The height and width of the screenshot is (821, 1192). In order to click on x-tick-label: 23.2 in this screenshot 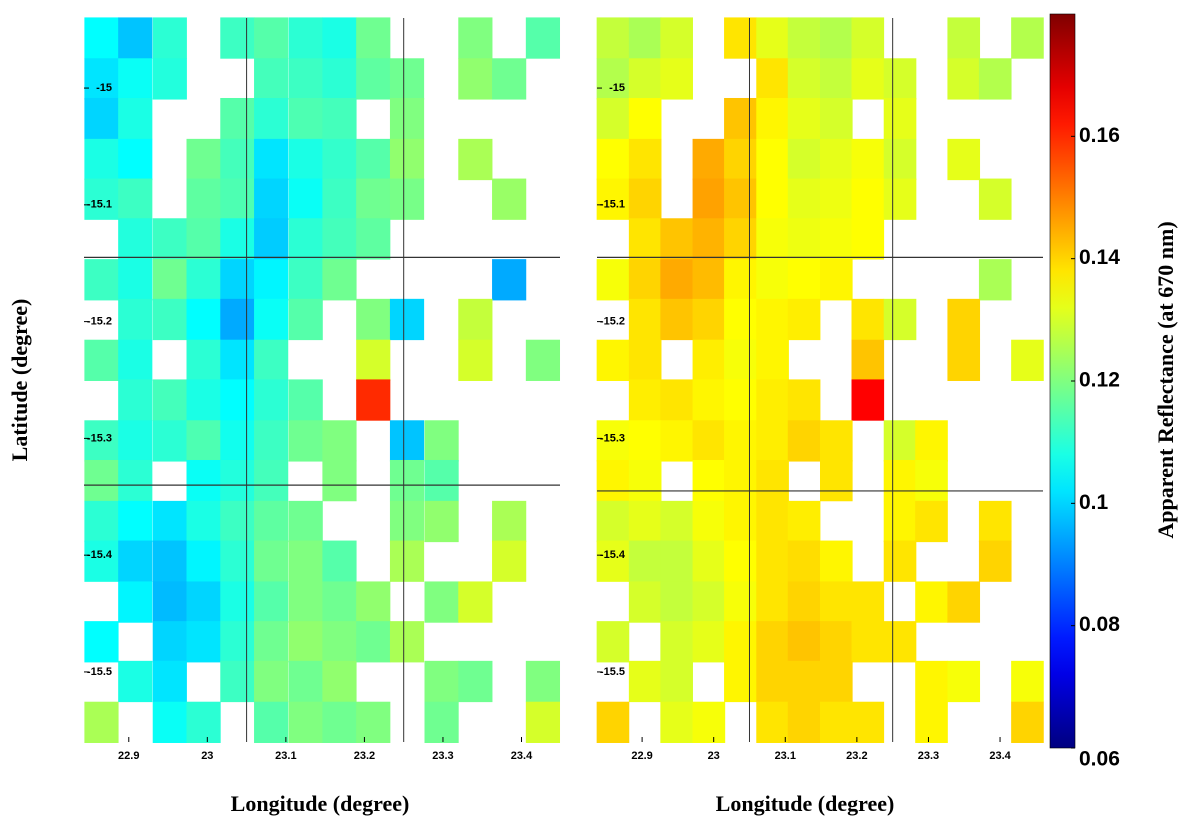, I will do `click(856, 756)`.